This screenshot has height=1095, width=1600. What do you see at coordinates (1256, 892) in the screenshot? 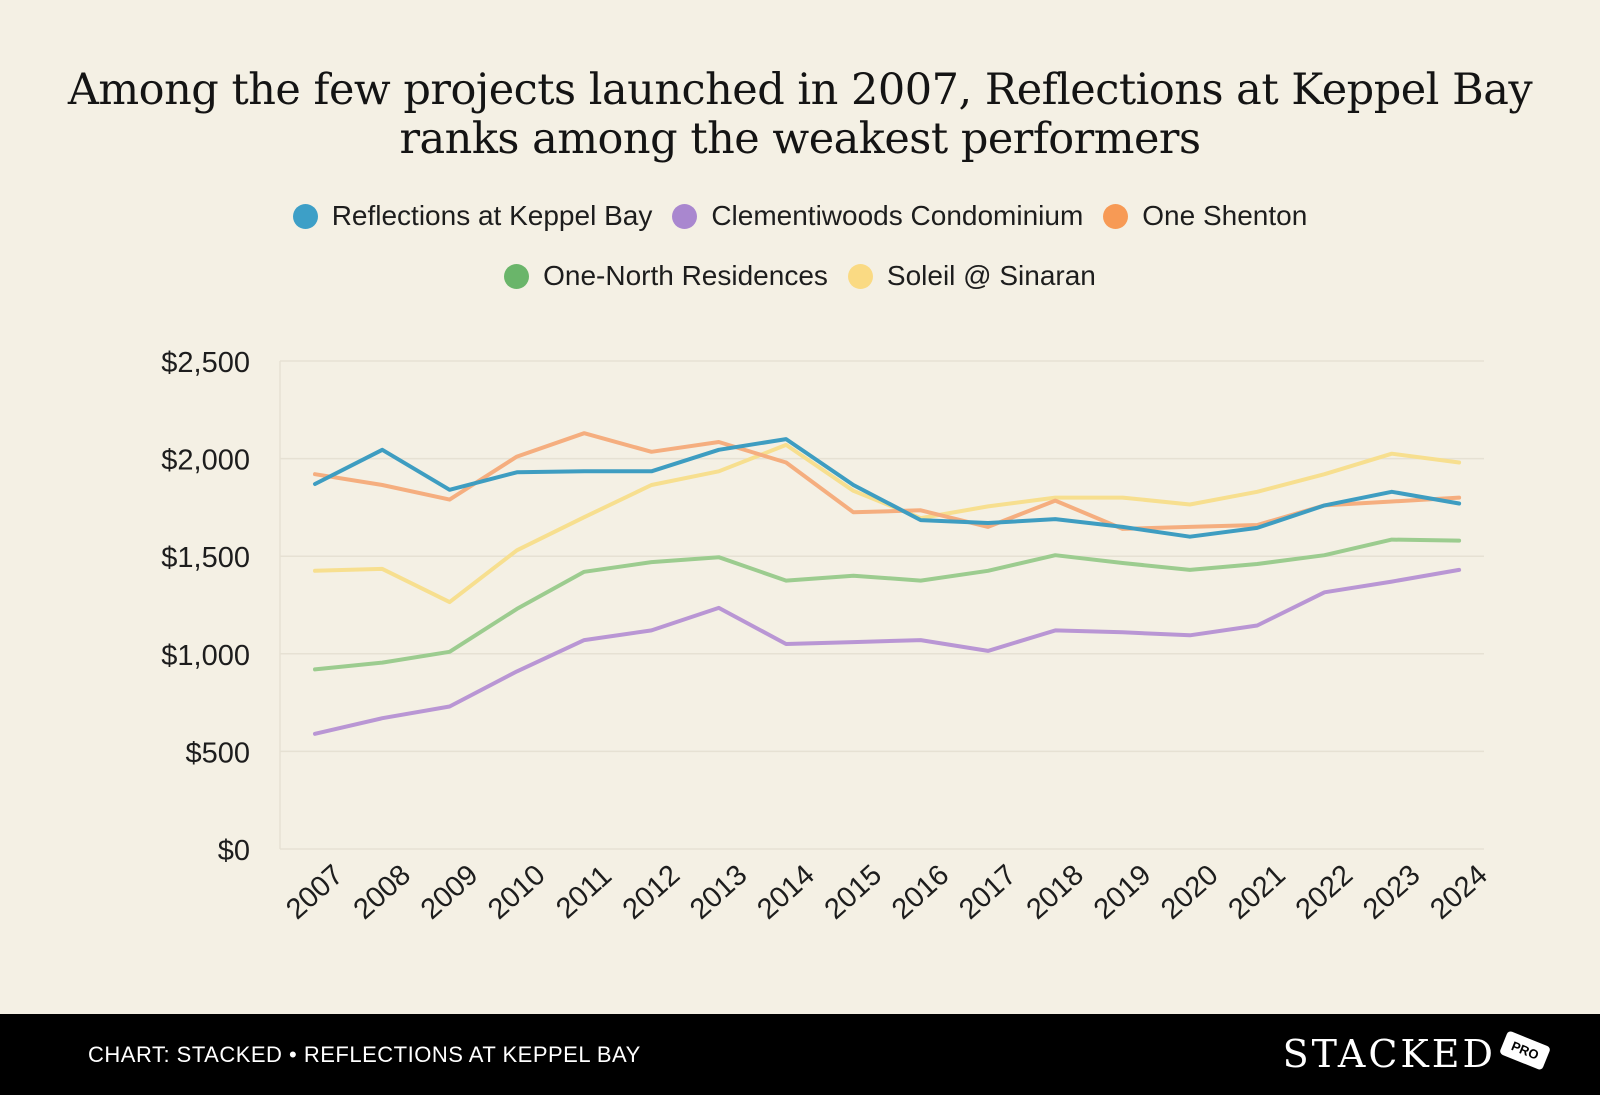
I see `x-tick-label: 2021` at bounding box center [1256, 892].